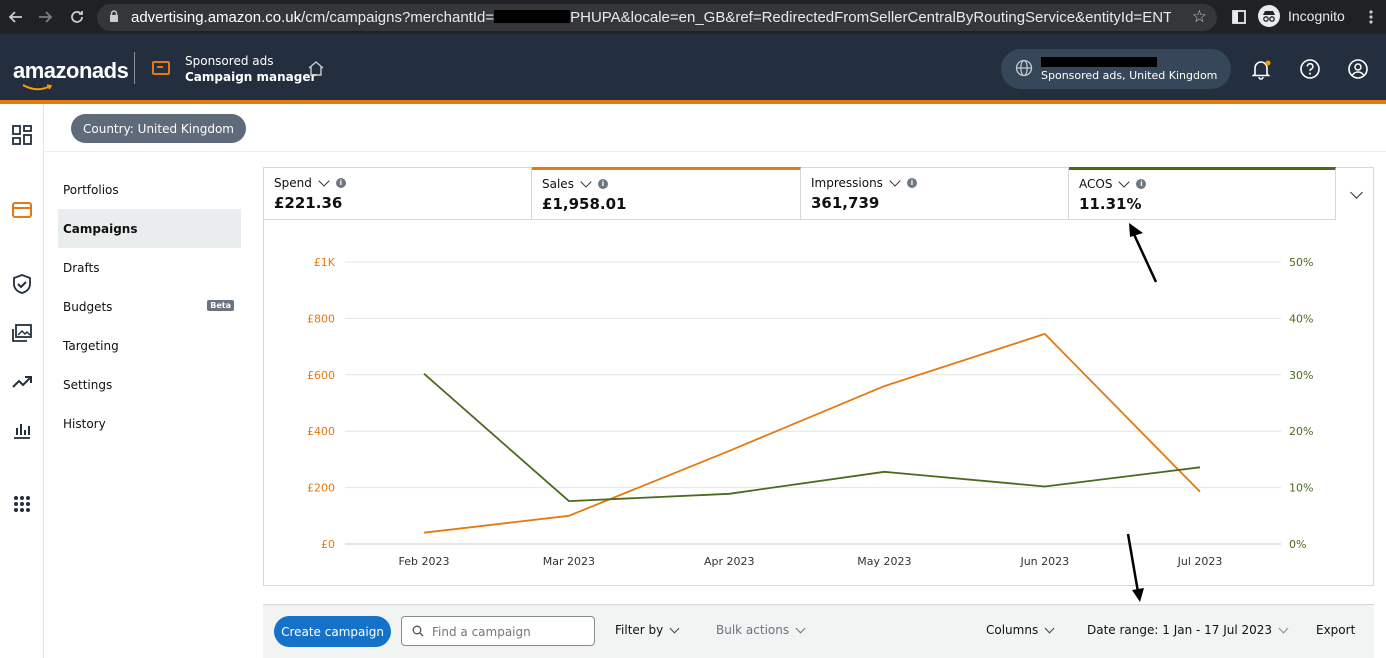 This screenshot has width=1386, height=658. Describe the element at coordinates (91, 189) in the screenshot. I see `subnav-label: Portfolios` at that location.